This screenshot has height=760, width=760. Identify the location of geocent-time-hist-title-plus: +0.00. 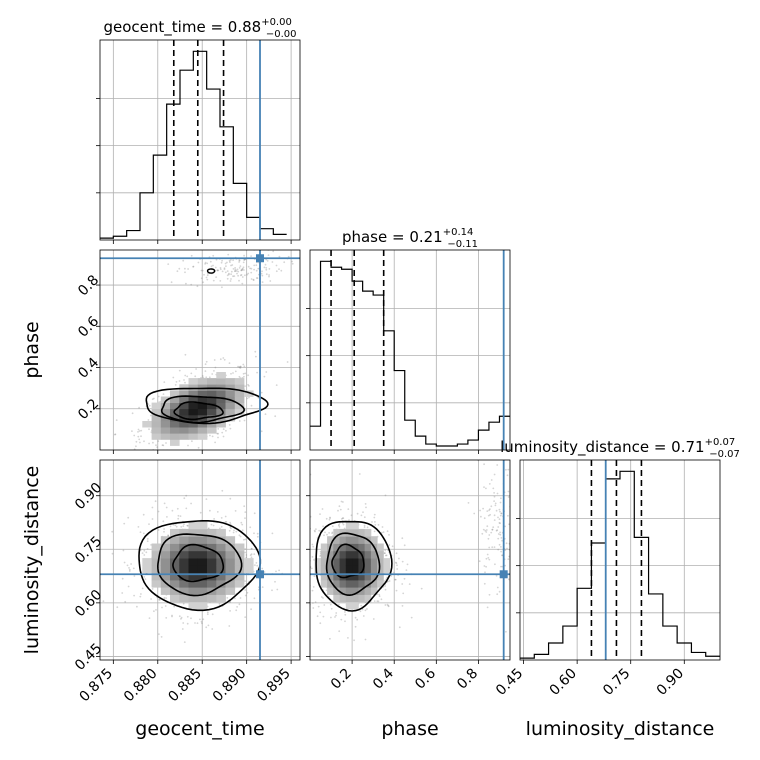
(276, 22).